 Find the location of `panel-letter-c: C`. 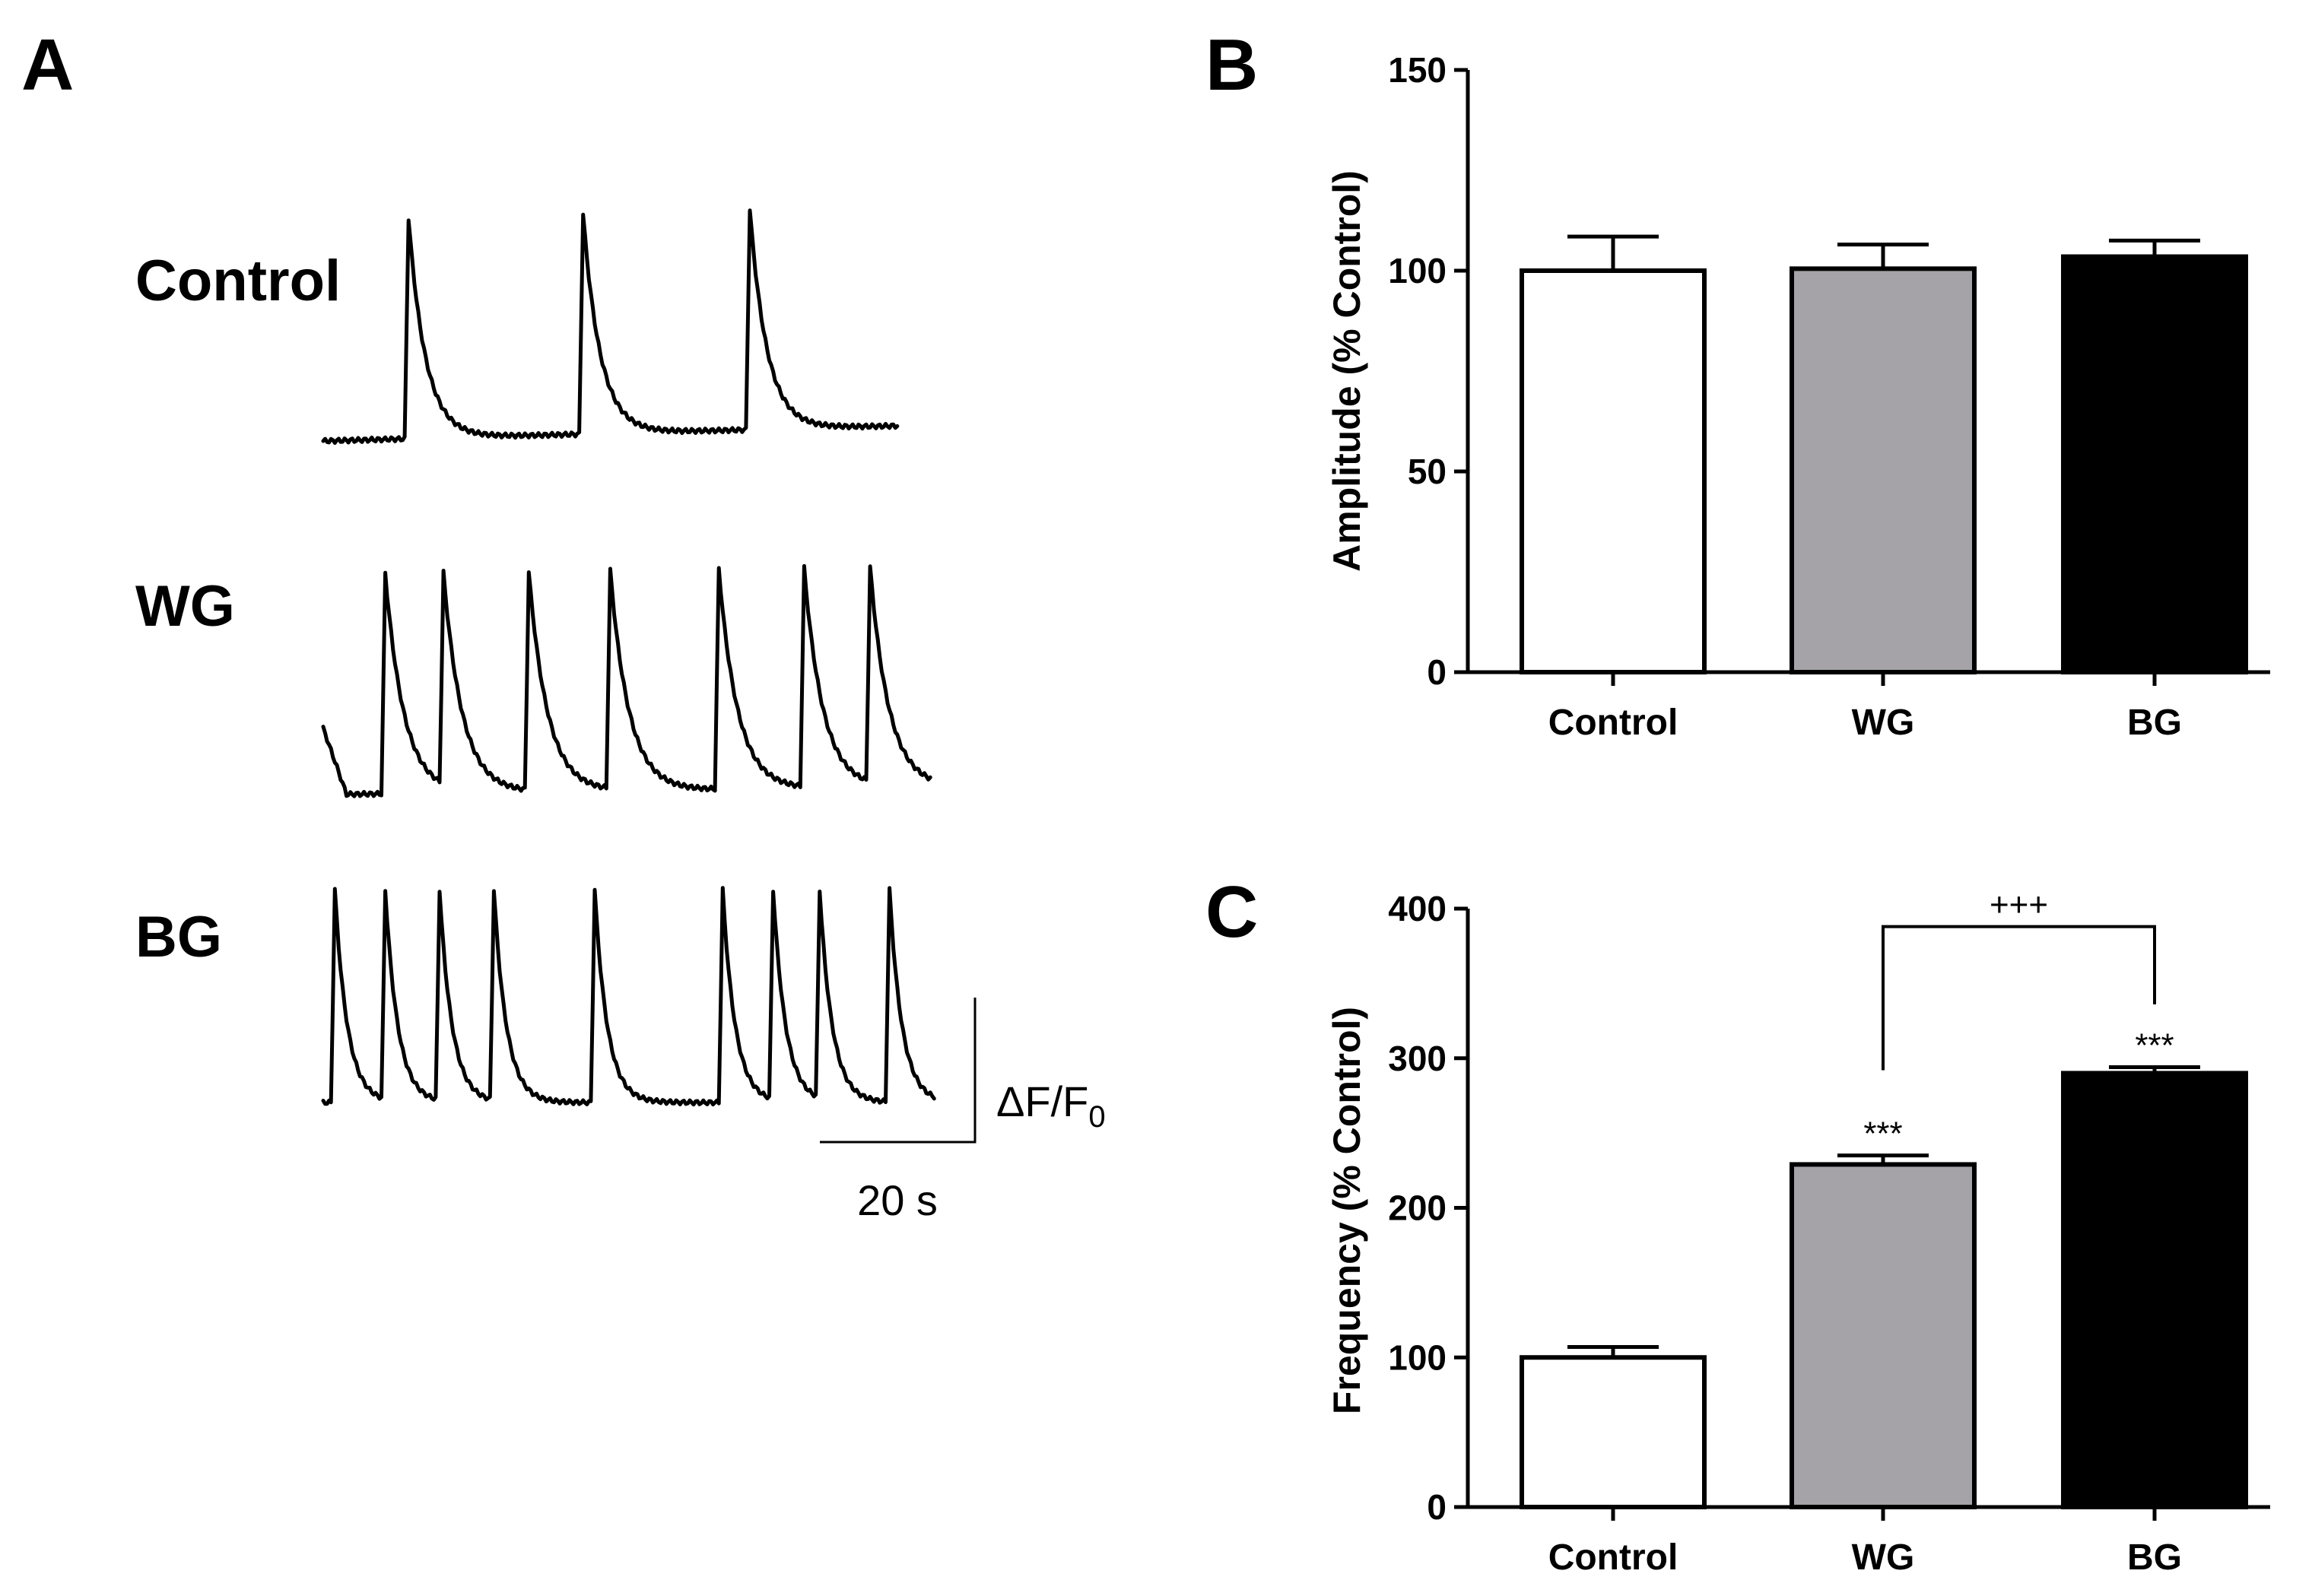

panel-letter-c: C is located at coordinates (1231, 912).